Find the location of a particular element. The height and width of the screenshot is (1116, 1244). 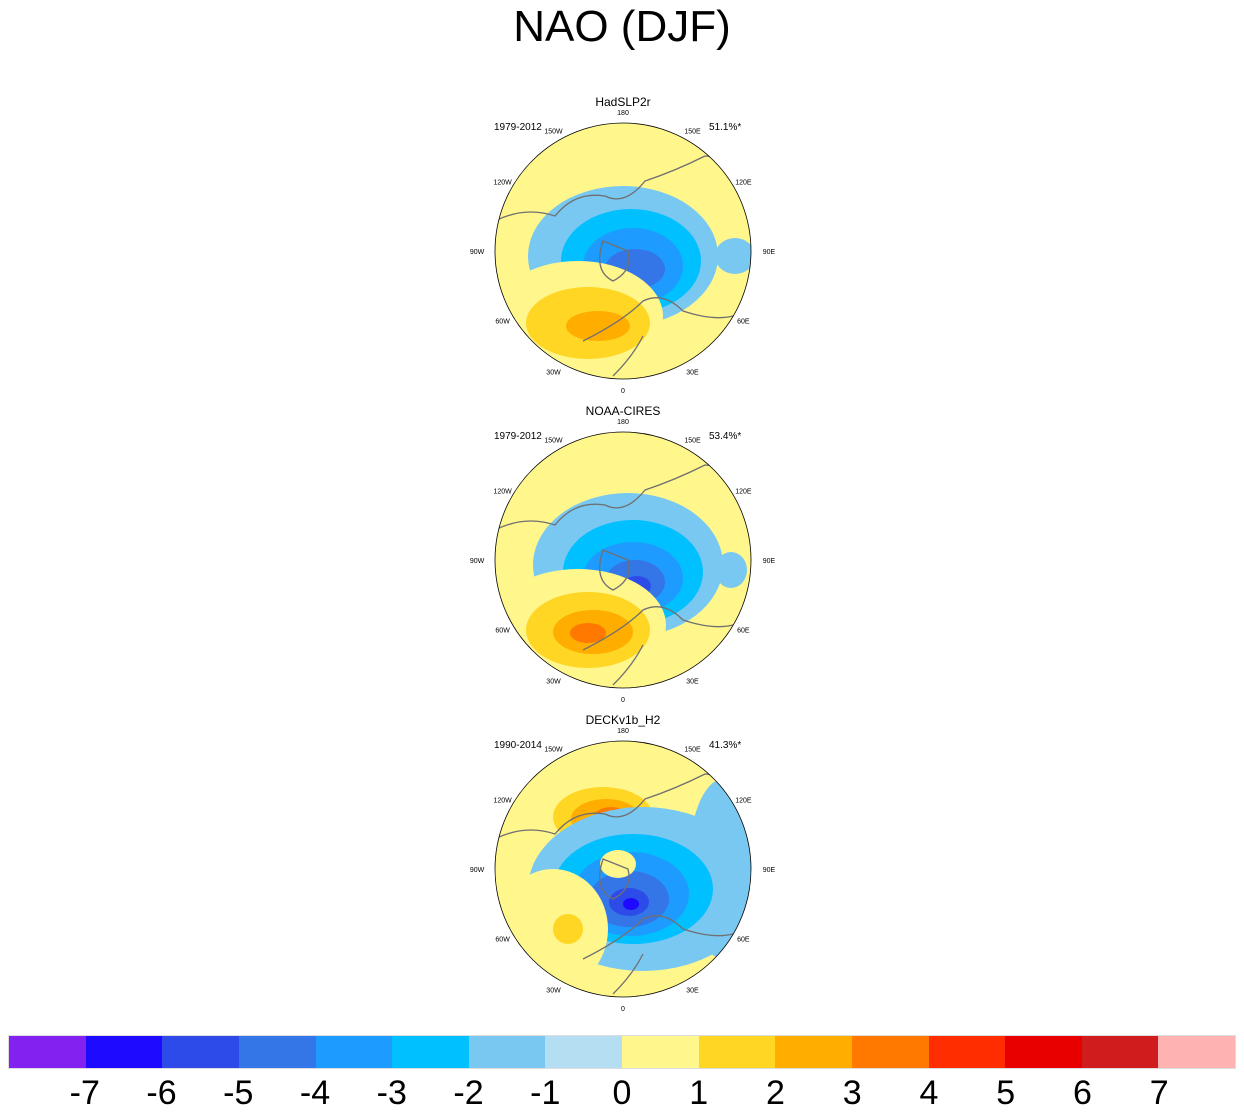

colorbar-tick-label: -7 is located at coordinates (84, 1093).